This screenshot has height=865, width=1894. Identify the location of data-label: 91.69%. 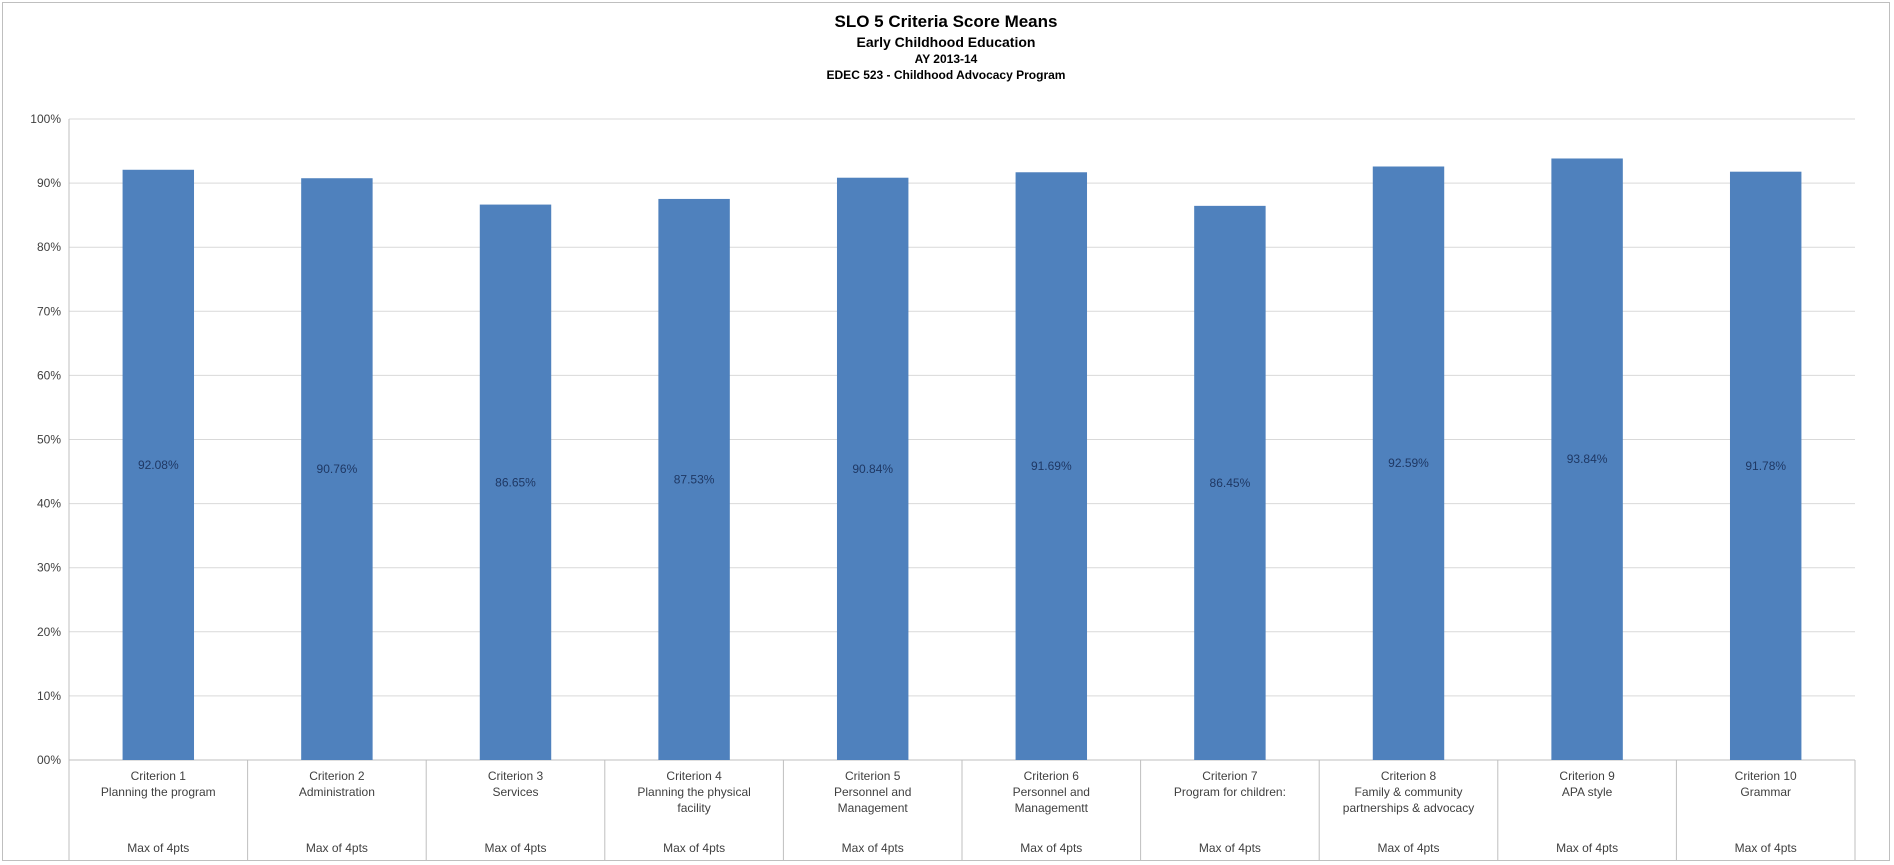
(1051, 466).